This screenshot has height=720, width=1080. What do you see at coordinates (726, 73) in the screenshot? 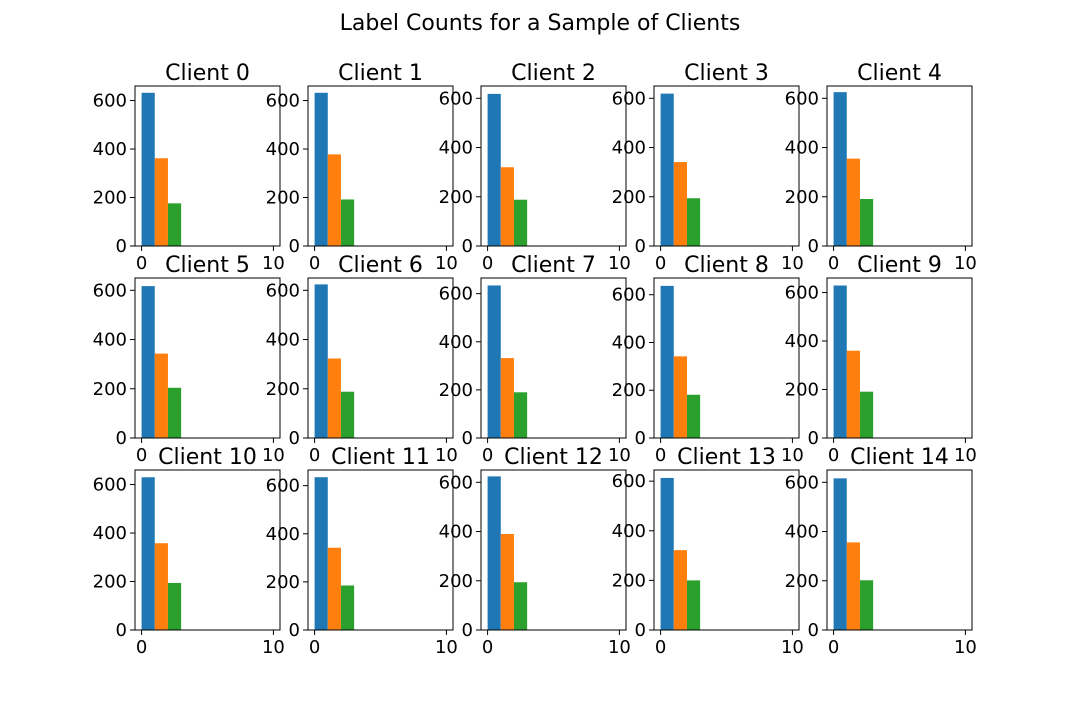
I see `subplot-title-3: Client 3` at bounding box center [726, 73].